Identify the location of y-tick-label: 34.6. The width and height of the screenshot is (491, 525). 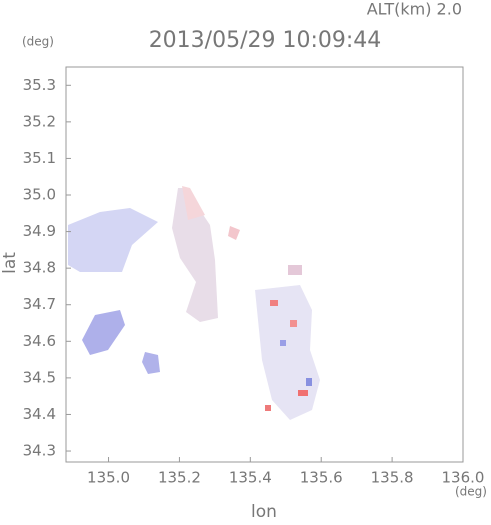
(39, 341).